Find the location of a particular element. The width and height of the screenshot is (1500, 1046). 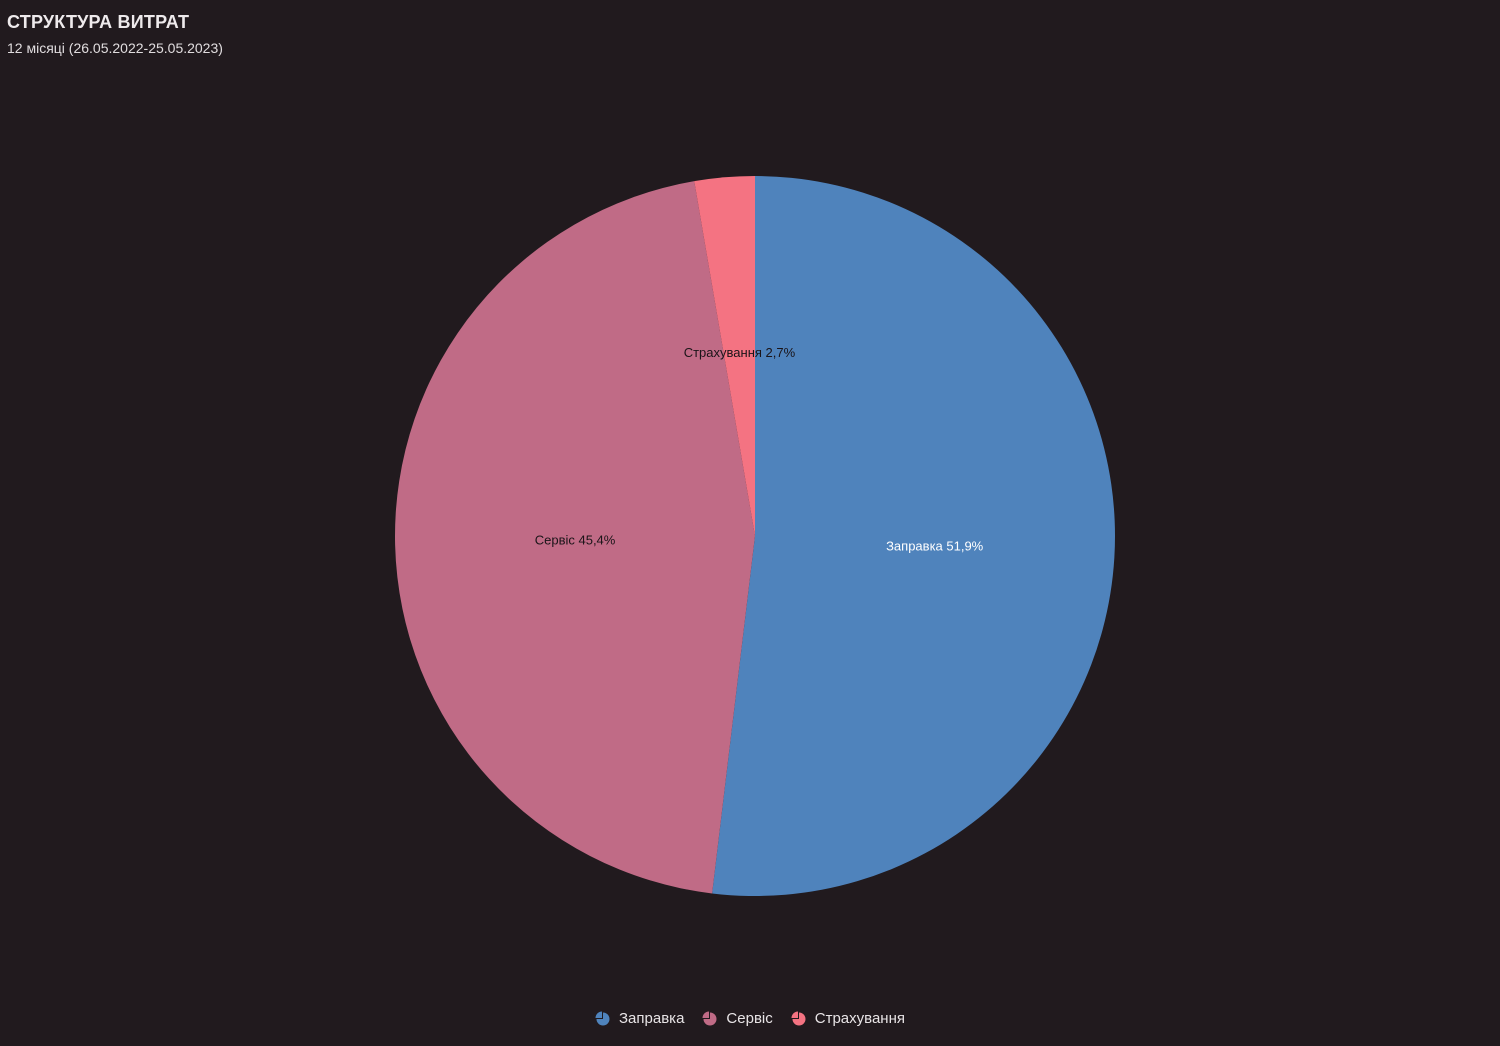

legend-label: Заправка is located at coordinates (652, 1018).